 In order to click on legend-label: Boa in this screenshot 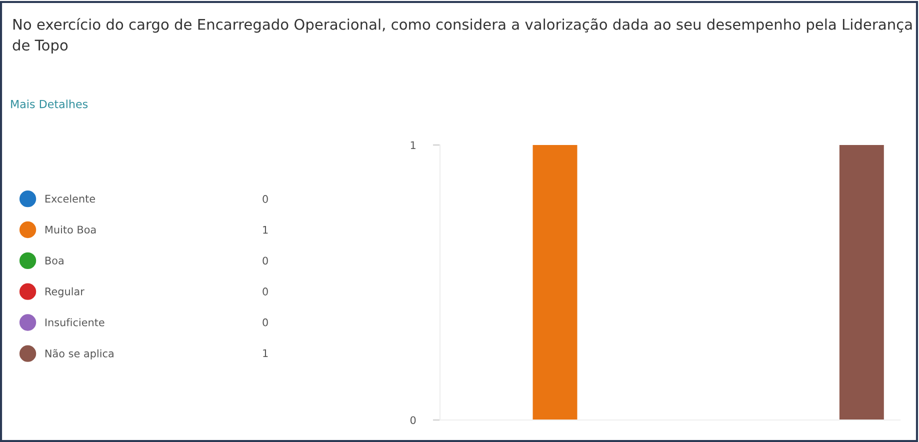, I will do `click(54, 260)`.